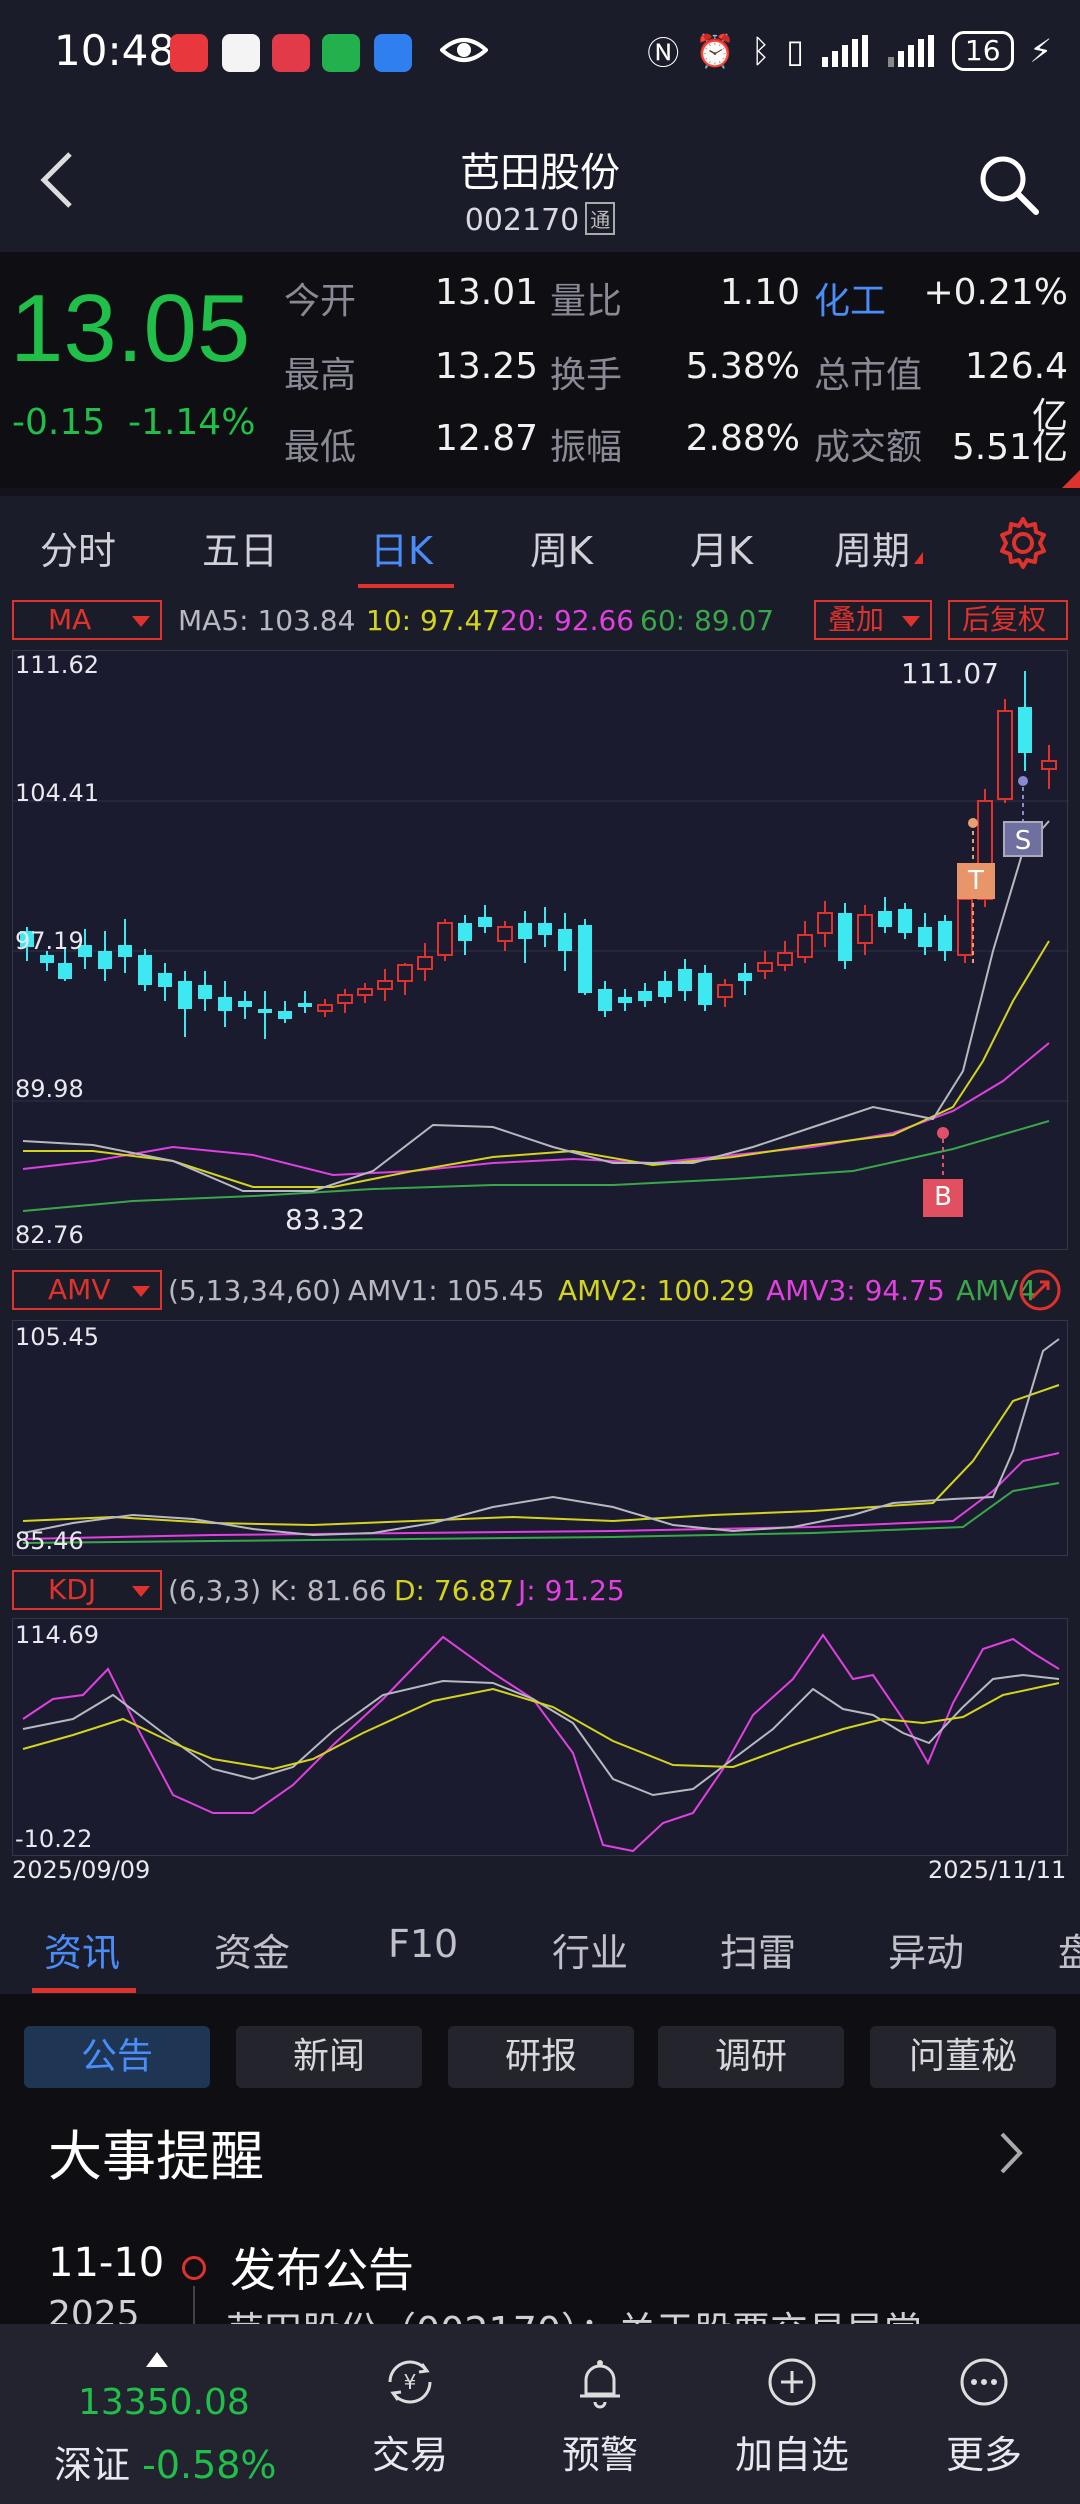 The width and height of the screenshot is (1080, 2504). What do you see at coordinates (1009, 447) in the screenshot?
I see `value-turnover-amount: 5.51亿` at bounding box center [1009, 447].